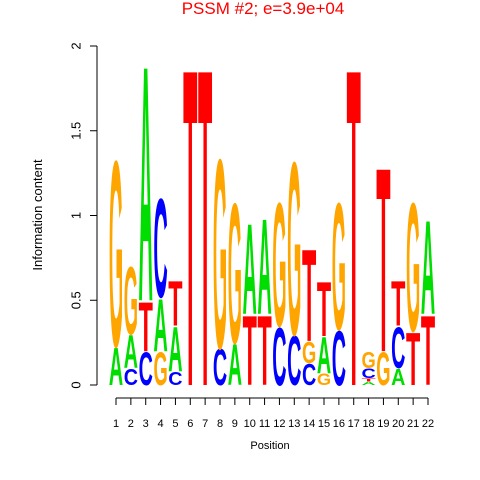 The width and height of the screenshot is (480, 480). Describe the element at coordinates (324, 424) in the screenshot. I see `x-tick-label: 15` at that location.